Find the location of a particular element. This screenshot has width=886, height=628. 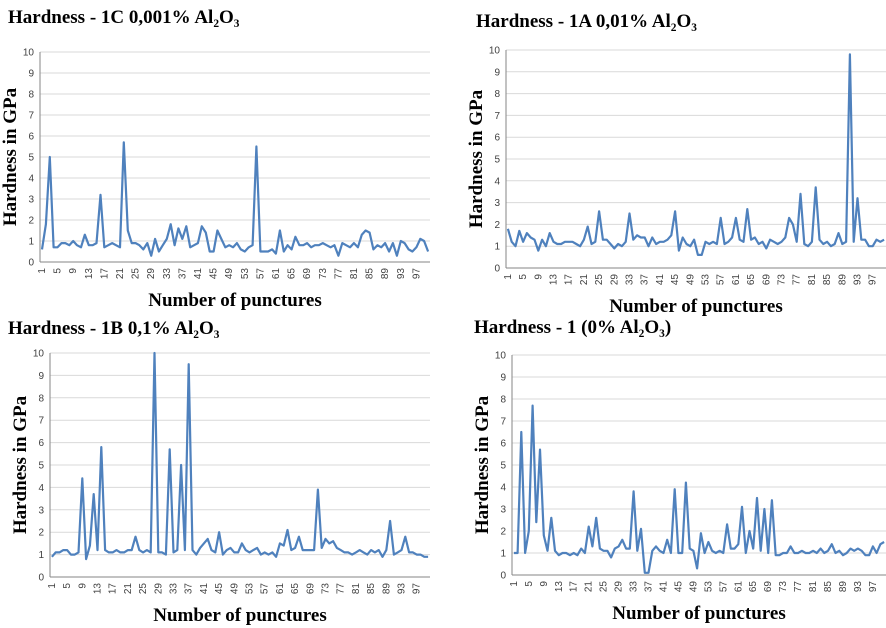

x-tick-label: 53 is located at coordinates (706, 280).